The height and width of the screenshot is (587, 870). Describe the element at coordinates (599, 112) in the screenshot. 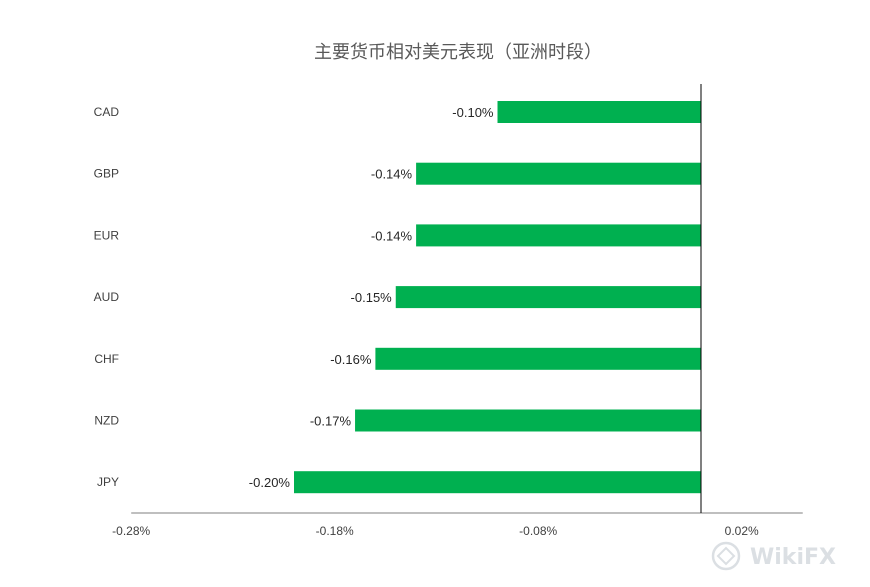

I see `bar-cad` at that location.